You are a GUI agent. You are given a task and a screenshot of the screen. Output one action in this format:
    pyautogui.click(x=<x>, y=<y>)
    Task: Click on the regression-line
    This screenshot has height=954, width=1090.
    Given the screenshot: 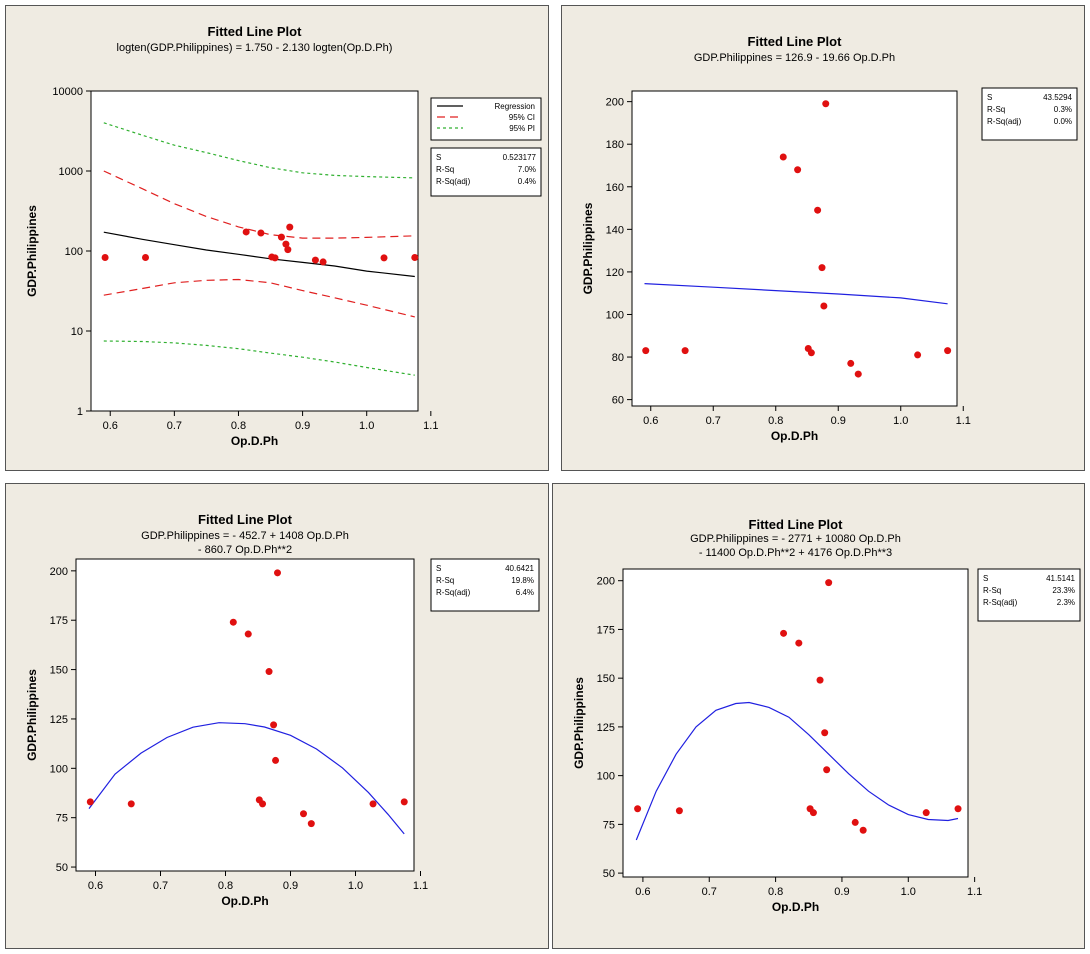 What is the action you would take?
    pyautogui.click(x=259, y=254)
    